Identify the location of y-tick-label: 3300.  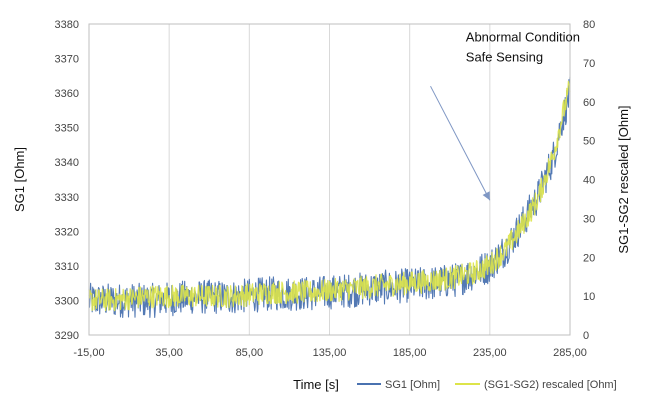
(67, 301).